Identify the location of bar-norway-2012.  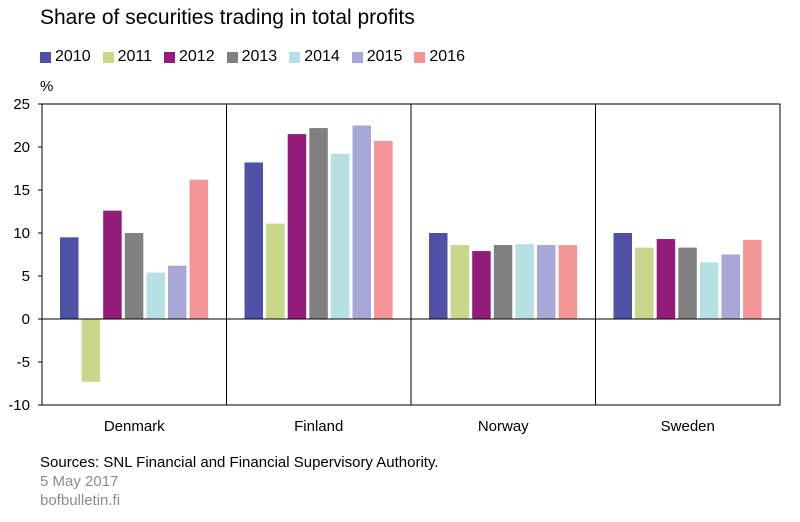
(481, 285).